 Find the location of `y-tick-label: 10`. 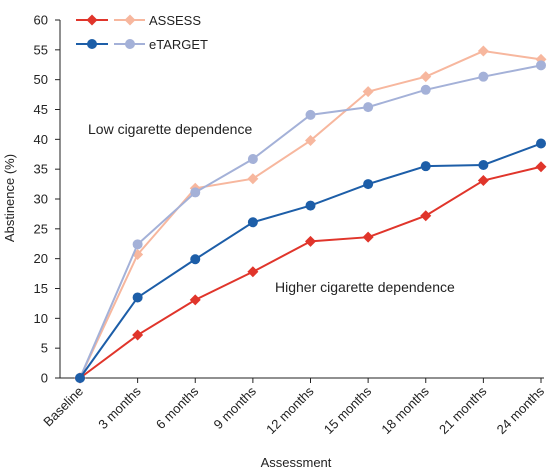

y-tick-label: 10 is located at coordinates (41, 318).